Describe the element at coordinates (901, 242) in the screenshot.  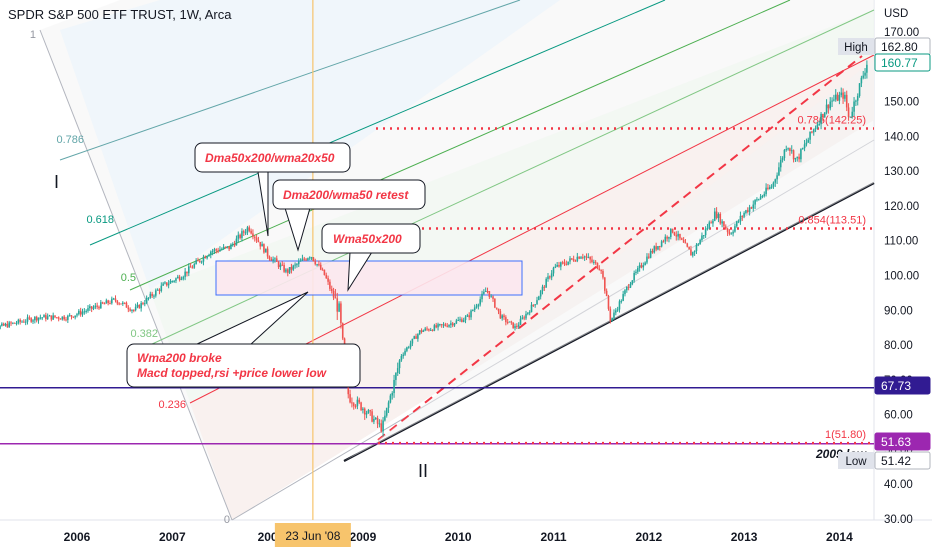
I see `y-tick-label: 110.00` at that location.